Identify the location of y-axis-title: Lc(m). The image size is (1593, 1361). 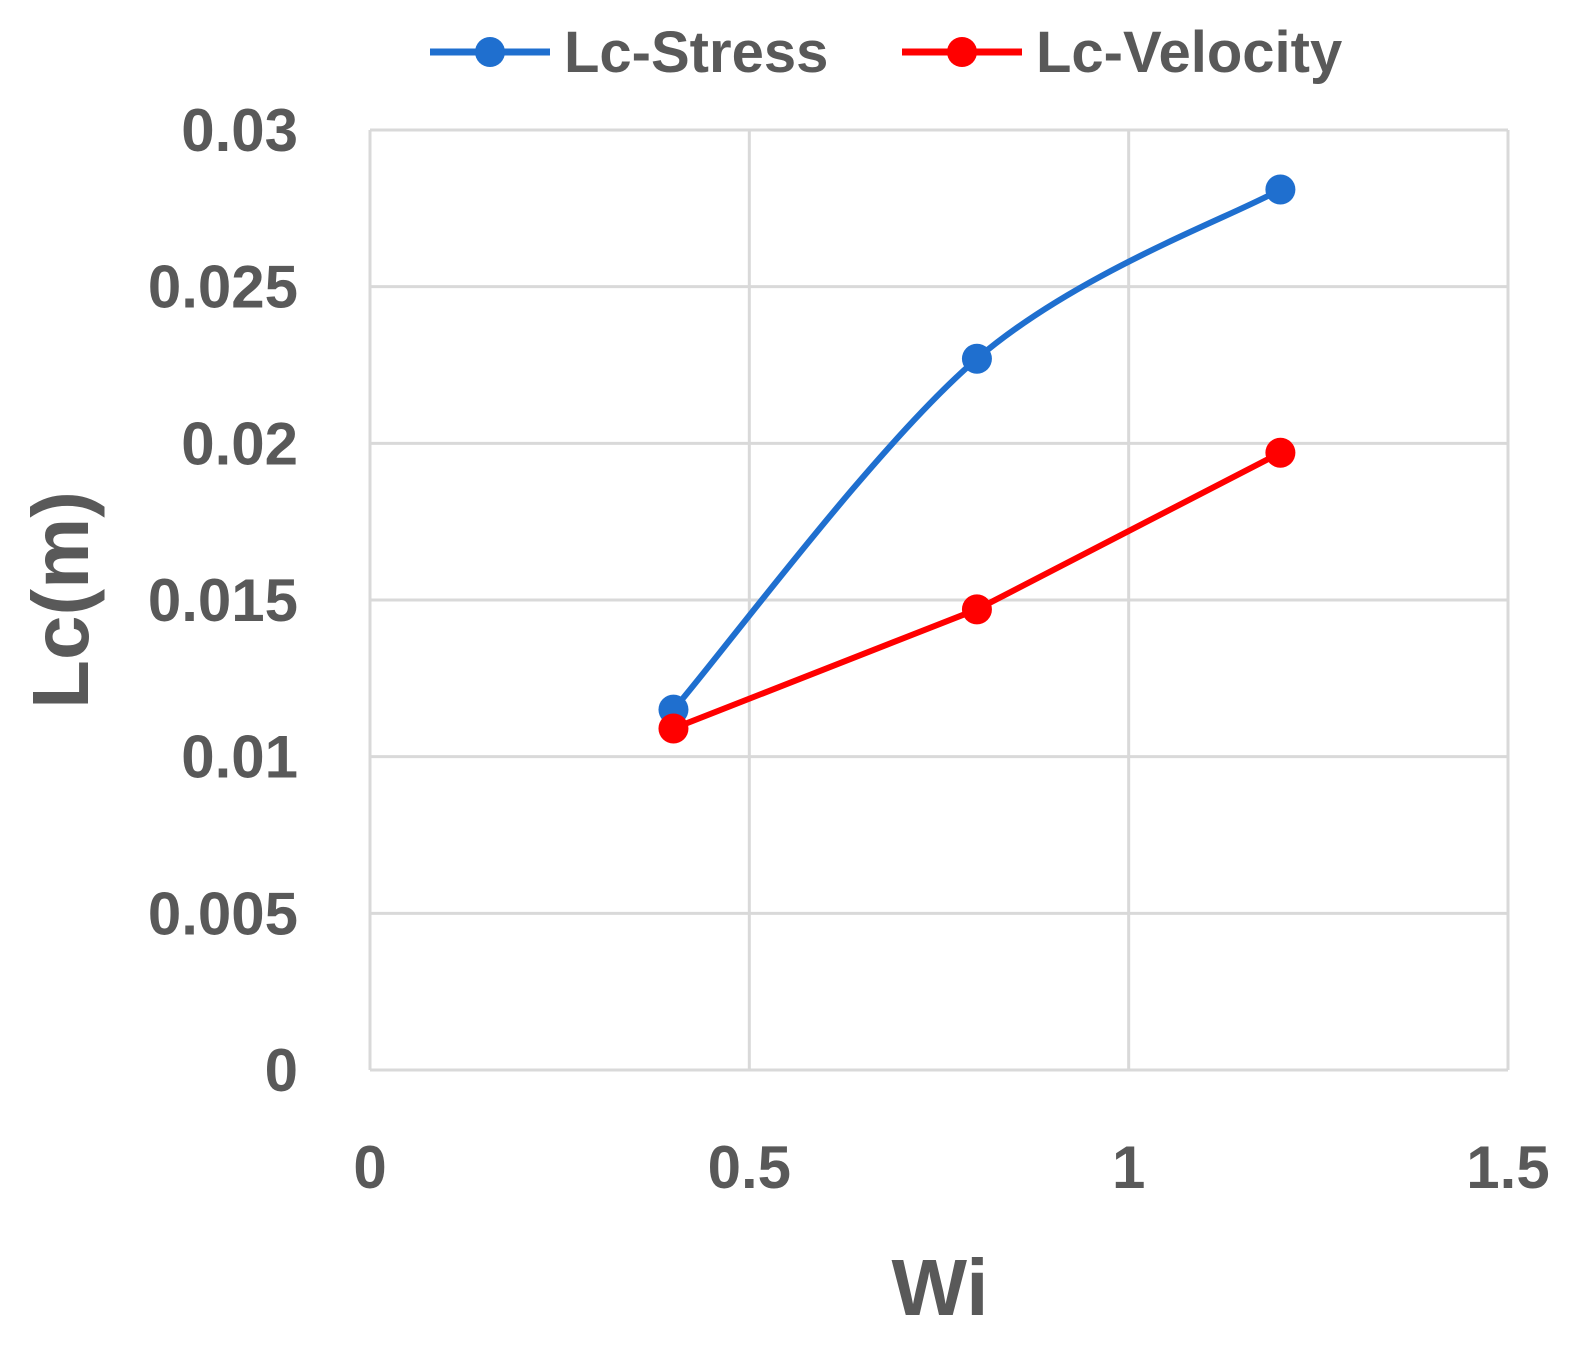
(60, 600).